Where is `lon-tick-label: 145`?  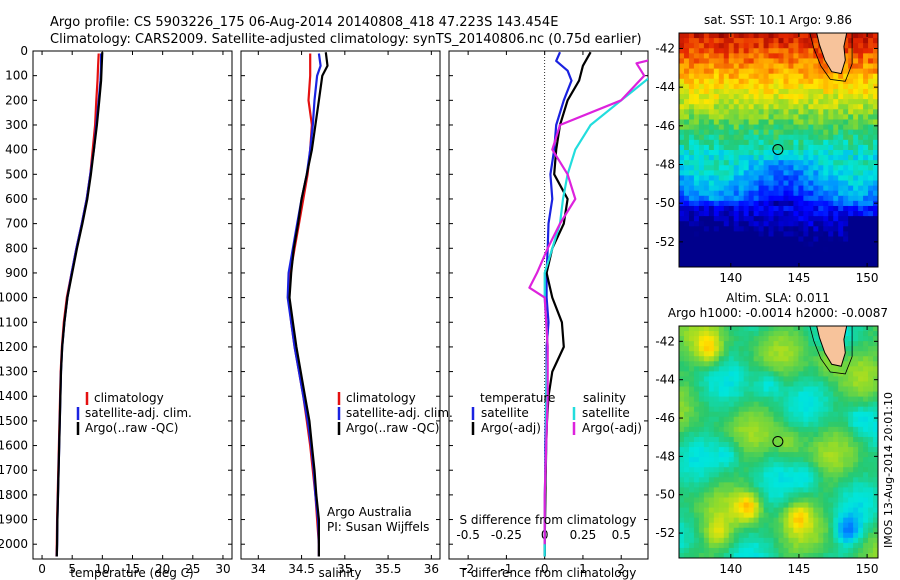 lon-tick-label: 145 is located at coordinates (798, 569).